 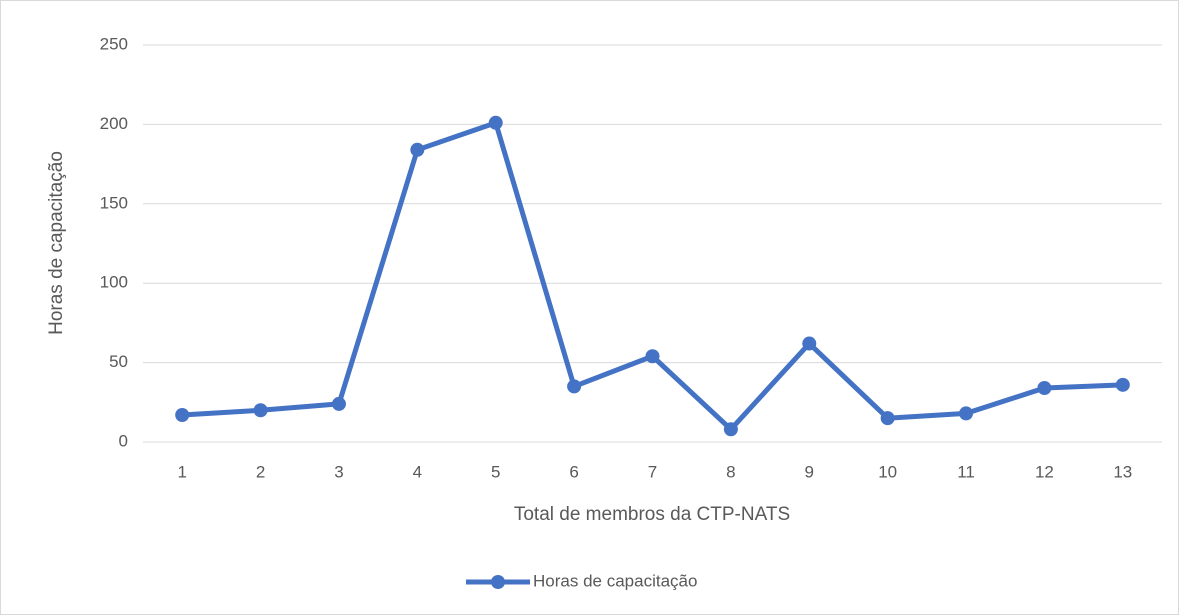 What do you see at coordinates (114, 123) in the screenshot?
I see `y-tick-label: 200` at bounding box center [114, 123].